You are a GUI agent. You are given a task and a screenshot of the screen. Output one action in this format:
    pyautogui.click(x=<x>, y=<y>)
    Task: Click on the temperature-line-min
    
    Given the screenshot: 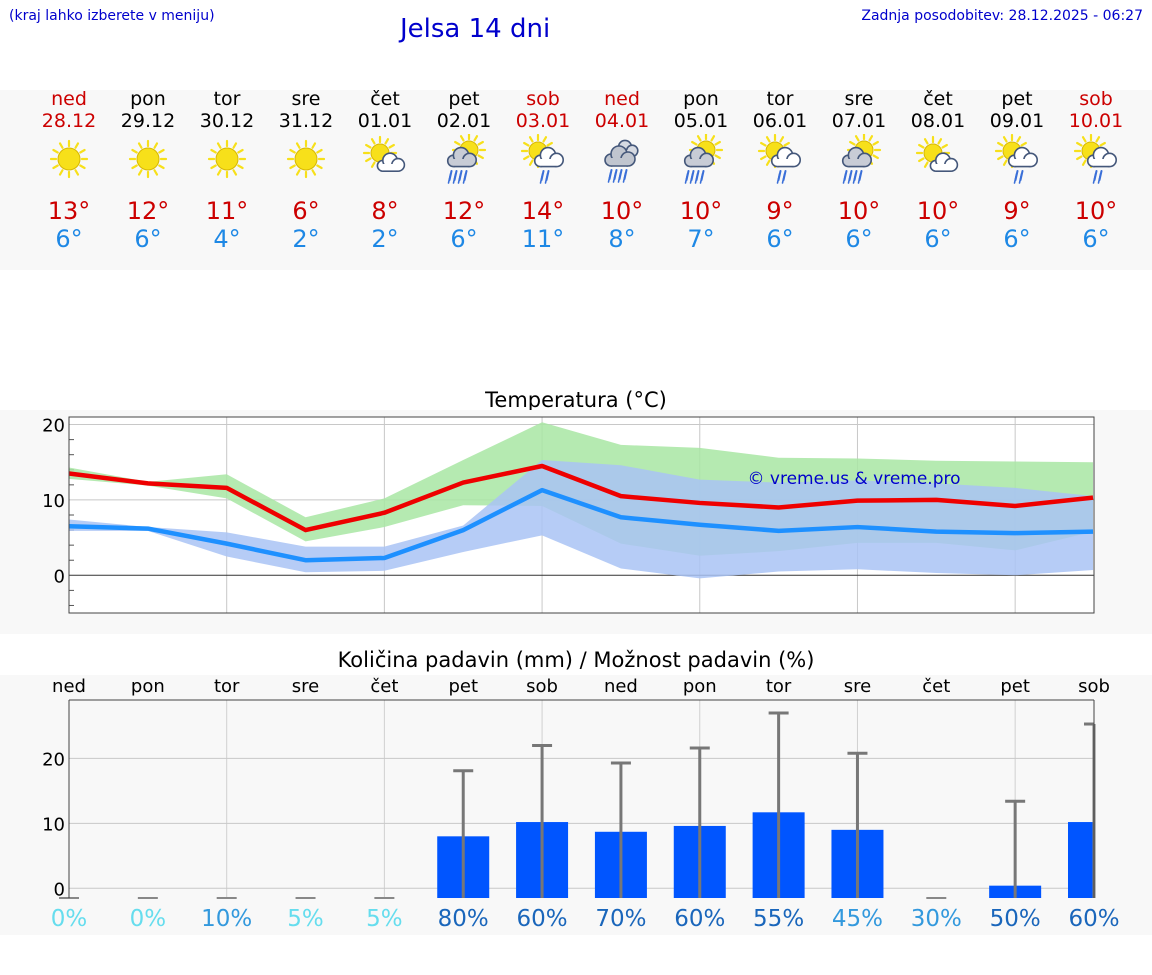 What is the action you would take?
    pyautogui.click(x=581, y=525)
    